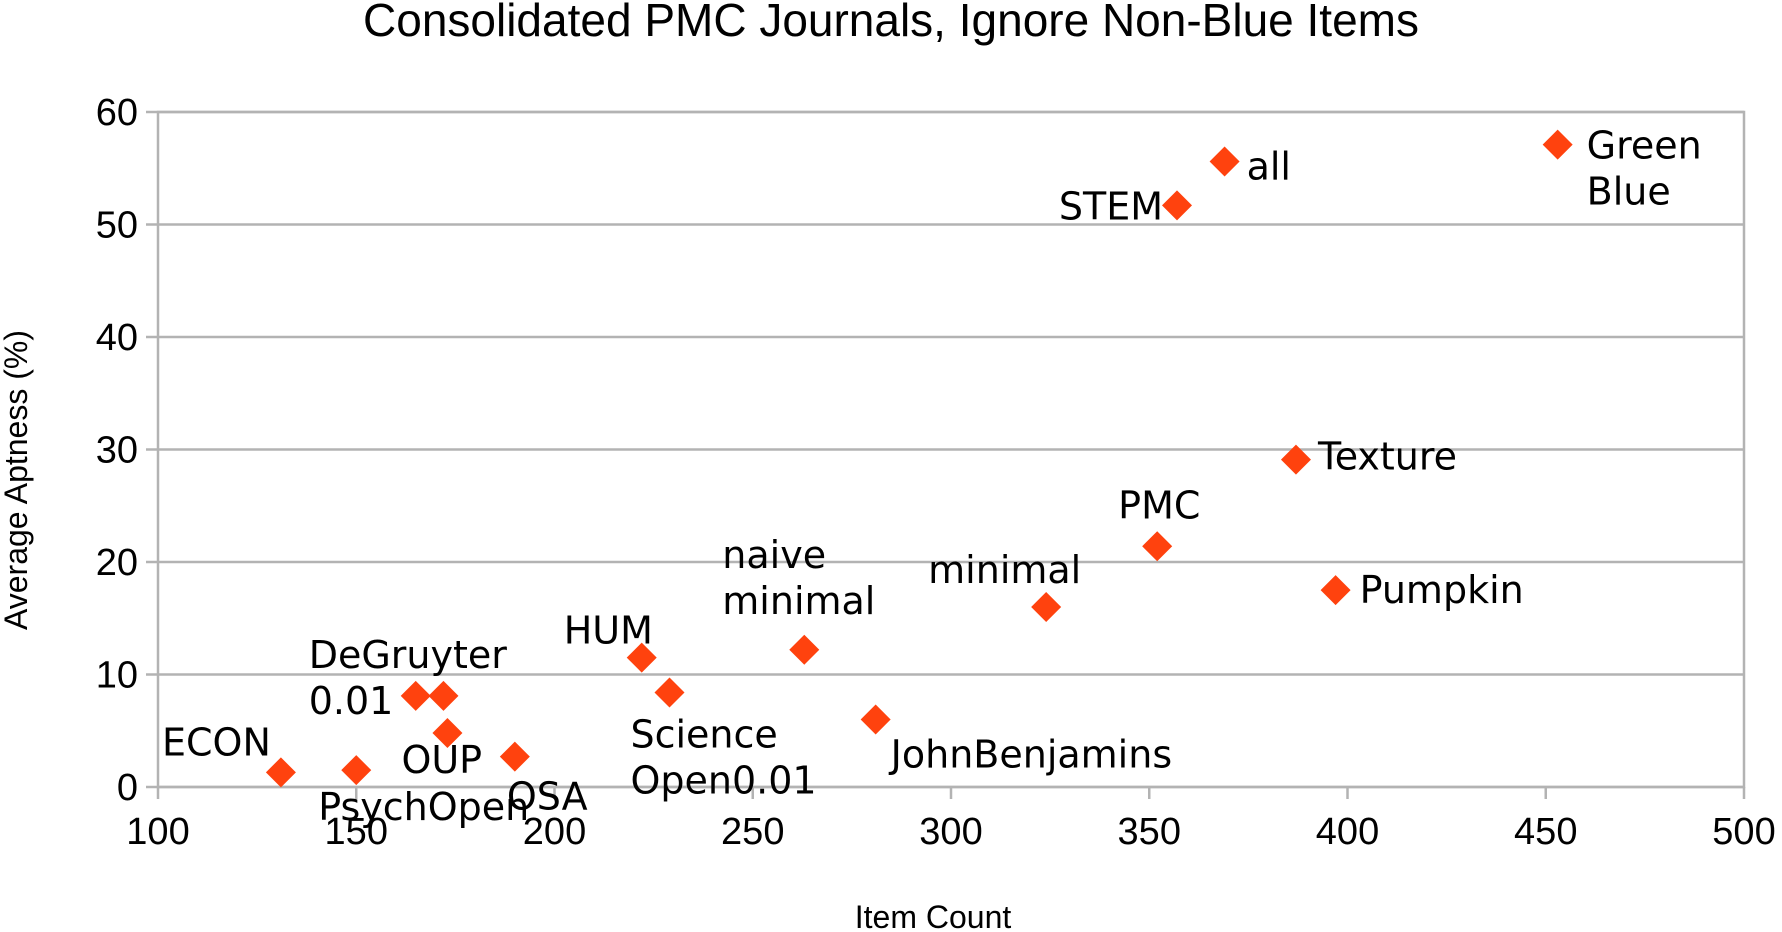  I want to click on data-label: all, so click(1269, 167).